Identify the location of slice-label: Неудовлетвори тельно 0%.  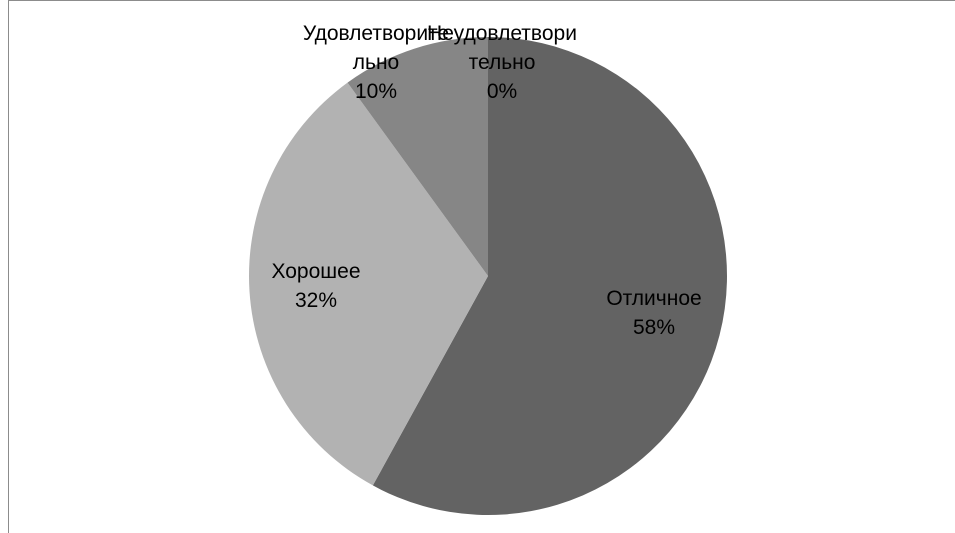
(502, 62).